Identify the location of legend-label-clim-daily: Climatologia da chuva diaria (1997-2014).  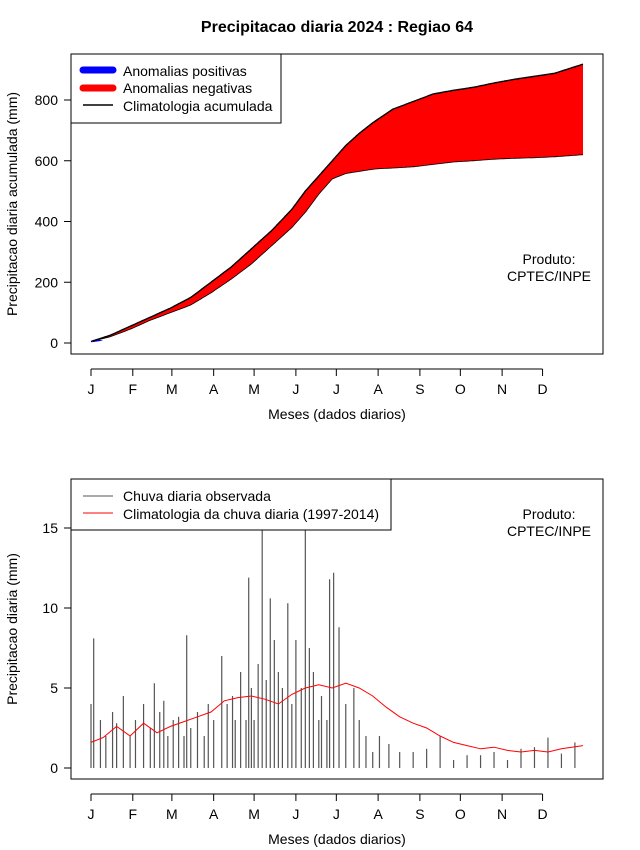
(251, 514).